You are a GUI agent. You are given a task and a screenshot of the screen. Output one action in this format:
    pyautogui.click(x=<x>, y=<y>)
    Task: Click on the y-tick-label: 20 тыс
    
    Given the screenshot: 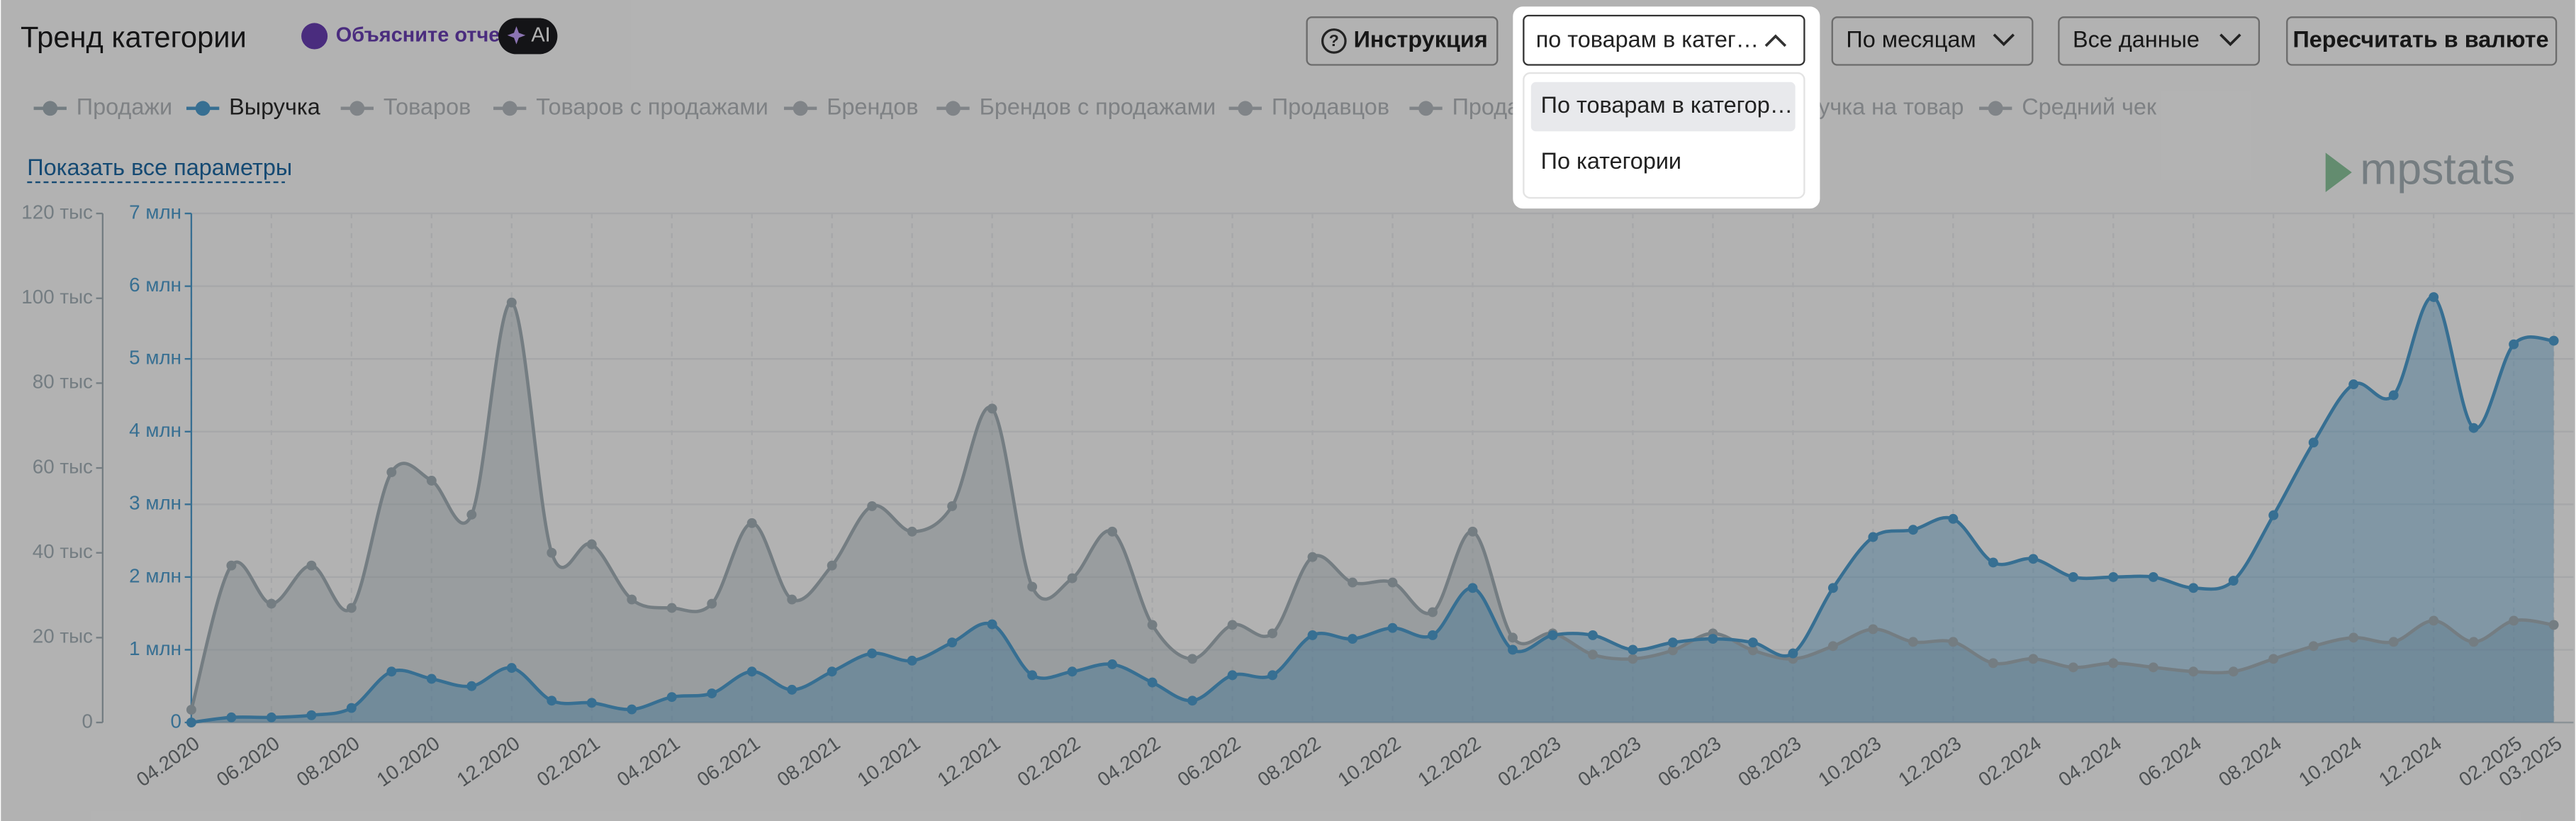 What is the action you would take?
    pyautogui.click(x=63, y=636)
    